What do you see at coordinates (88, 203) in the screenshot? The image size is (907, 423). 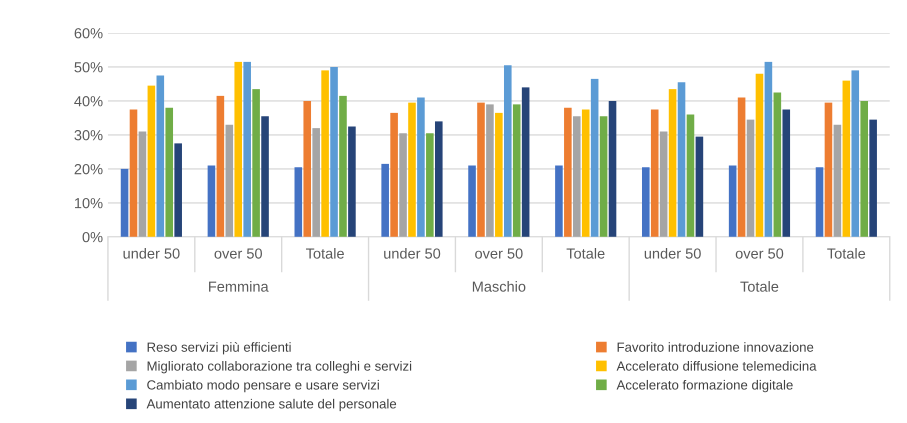 I see `y-tick-label: 10%` at bounding box center [88, 203].